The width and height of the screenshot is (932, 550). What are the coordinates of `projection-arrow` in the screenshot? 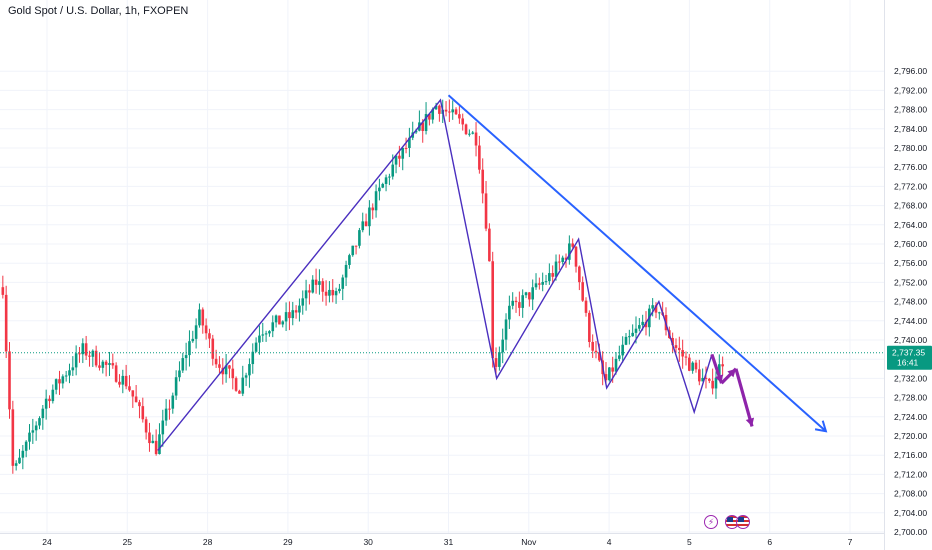 It's located at (744, 397).